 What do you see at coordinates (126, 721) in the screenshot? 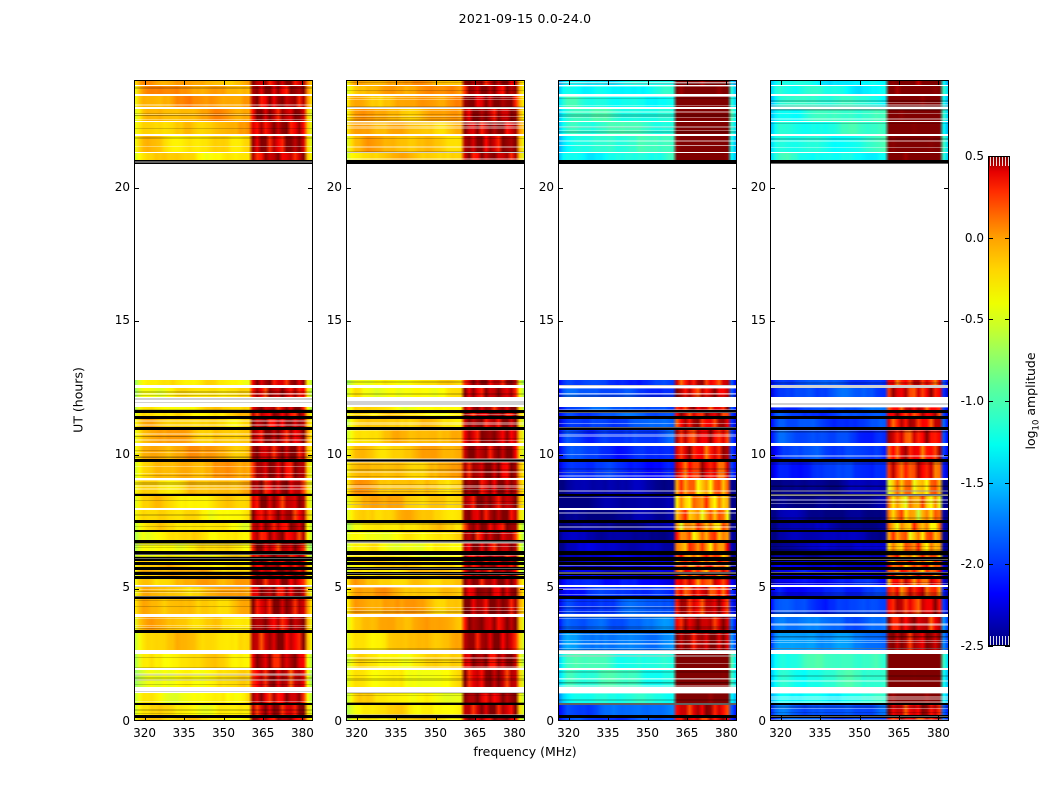
I see `y-tick-label: 0` at bounding box center [126, 721].